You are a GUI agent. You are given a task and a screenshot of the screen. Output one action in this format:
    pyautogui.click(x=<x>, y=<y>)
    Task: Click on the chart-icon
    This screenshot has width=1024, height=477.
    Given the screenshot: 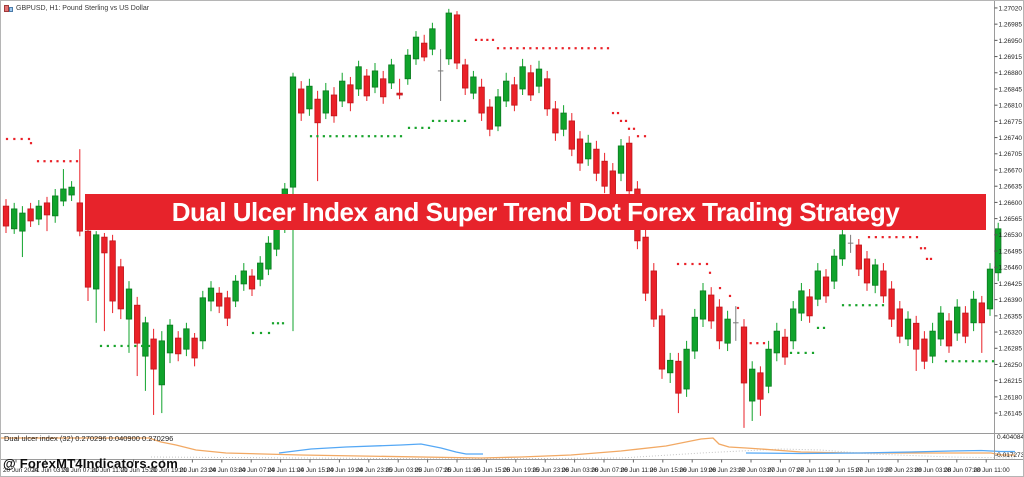 What is the action you would take?
    pyautogui.click(x=8, y=8)
    